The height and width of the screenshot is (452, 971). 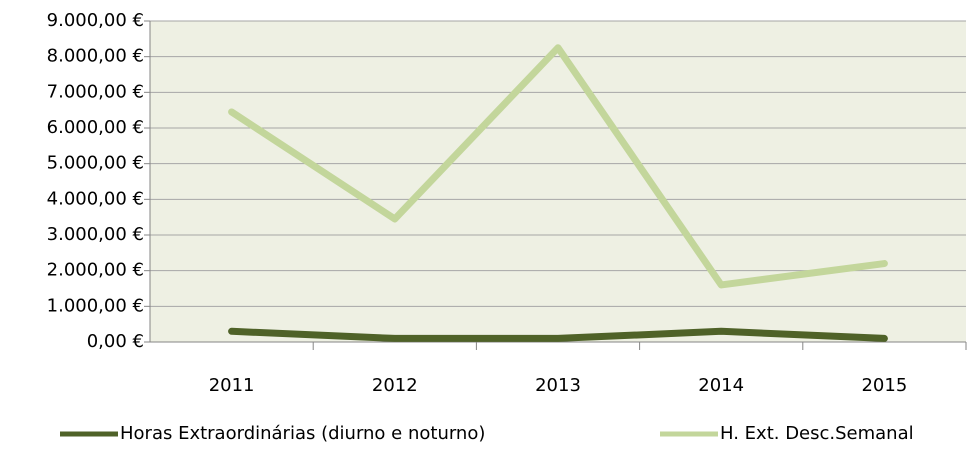 What do you see at coordinates (95, 305) in the screenshot?
I see `y-tick-label: 1.000,00 €` at bounding box center [95, 305].